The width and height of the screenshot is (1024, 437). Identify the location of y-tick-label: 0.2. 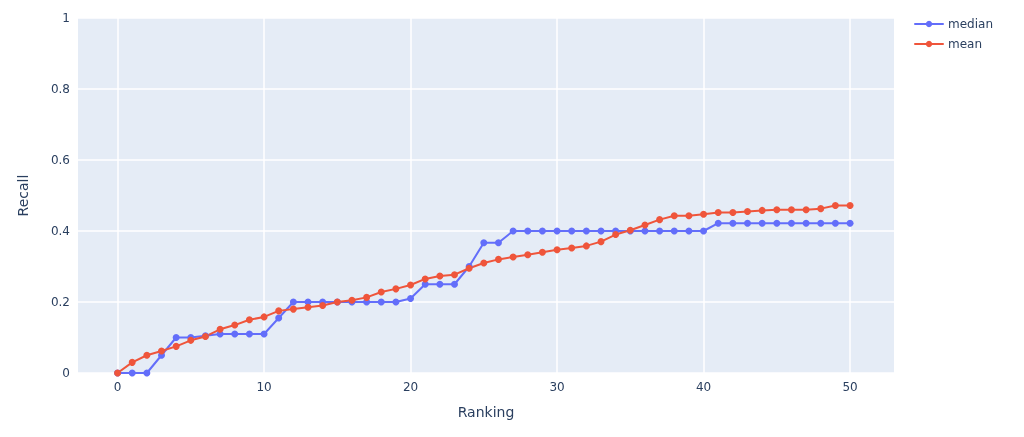
(60, 302).